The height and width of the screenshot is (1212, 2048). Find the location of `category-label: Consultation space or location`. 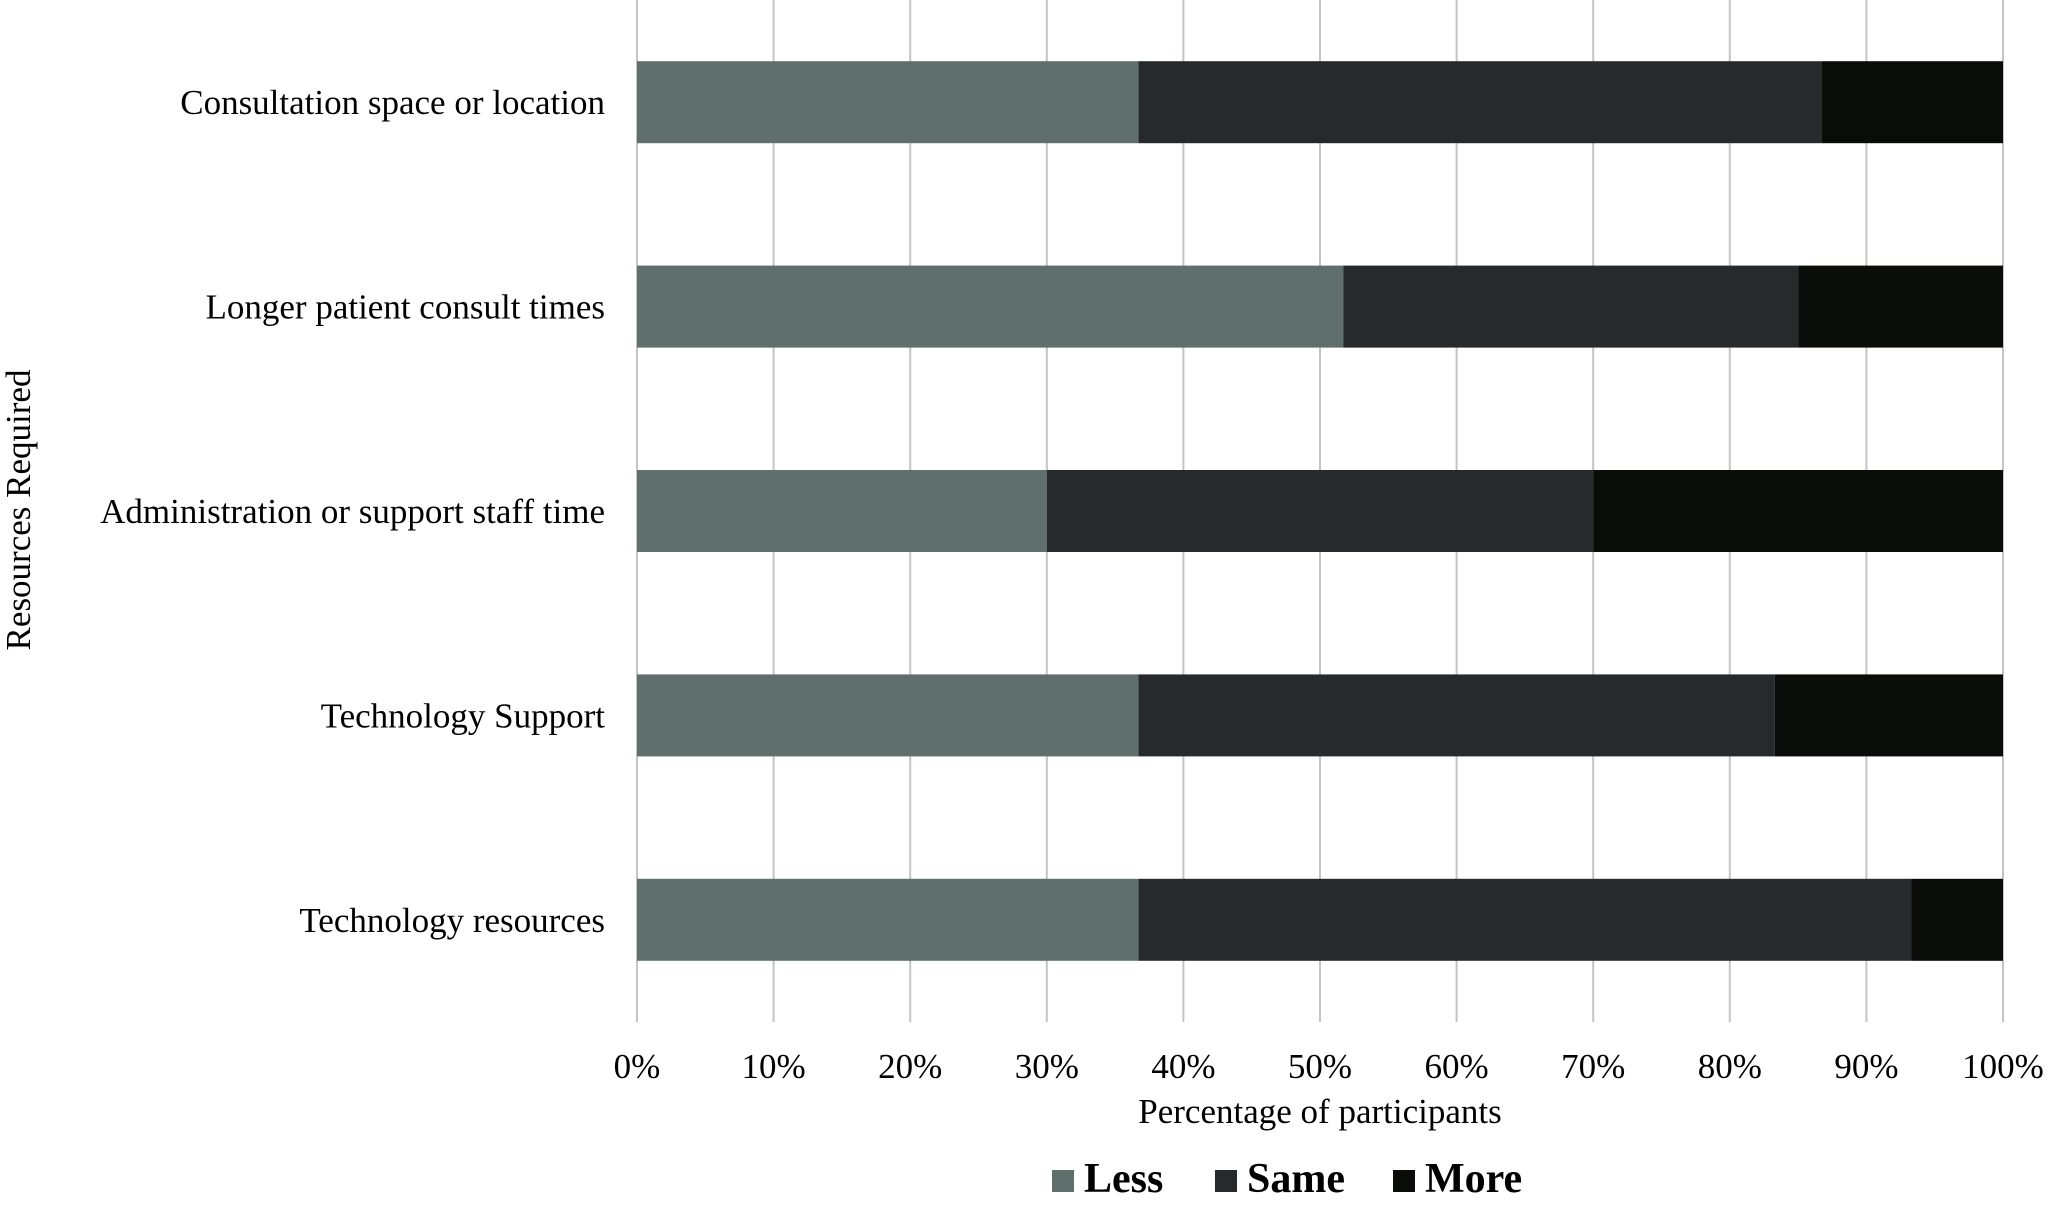

category-label: Consultation space or location is located at coordinates (392, 102).